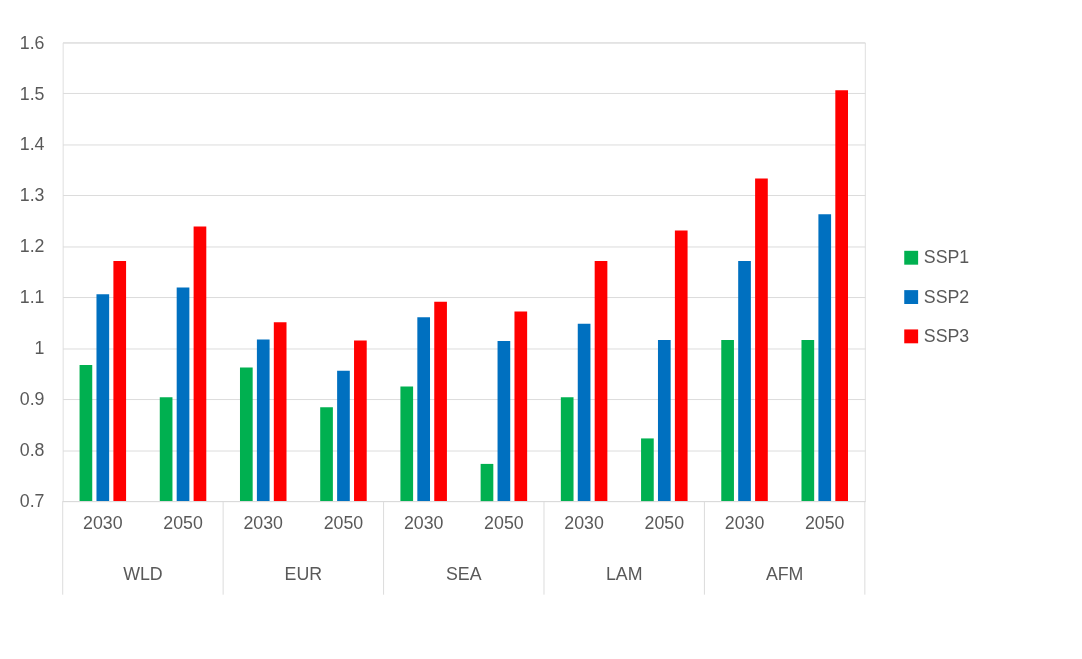 This screenshot has height=659, width=1082. Describe the element at coordinates (32, 93) in the screenshot. I see `y-tick-label: 1.5` at that location.